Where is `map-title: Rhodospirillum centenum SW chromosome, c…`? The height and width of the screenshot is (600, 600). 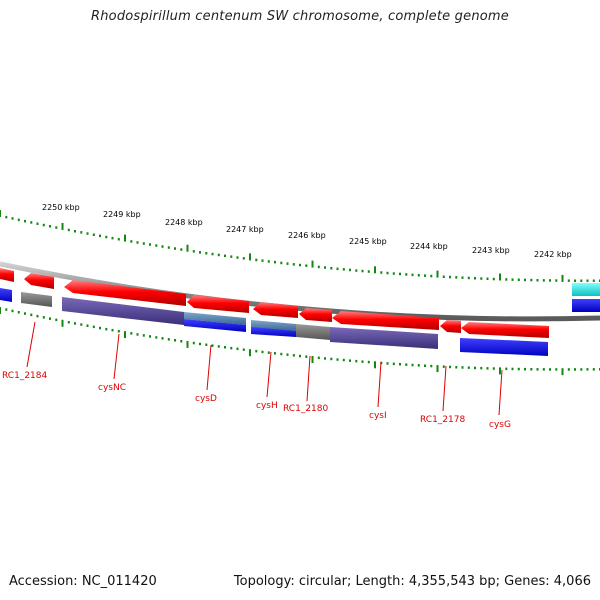
map-title: Rhodospirillum centenum SW chromosome, c… is located at coordinates (300, 16).